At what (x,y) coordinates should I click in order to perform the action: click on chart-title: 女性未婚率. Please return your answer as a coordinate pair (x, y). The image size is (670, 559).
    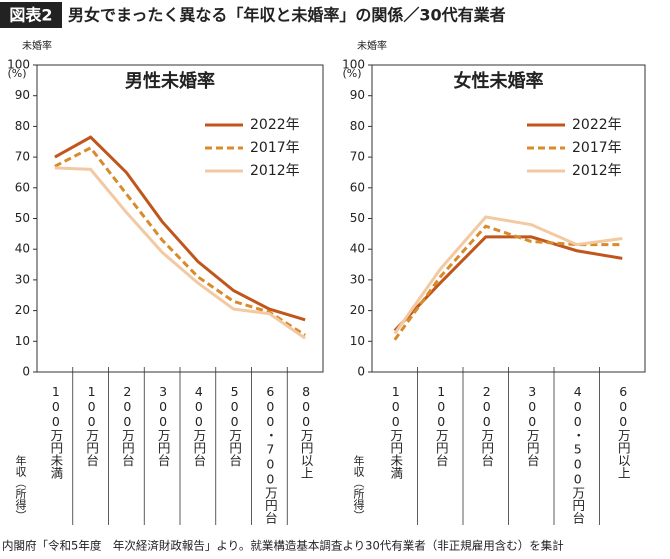
    Looking at the image, I should click on (499, 81).